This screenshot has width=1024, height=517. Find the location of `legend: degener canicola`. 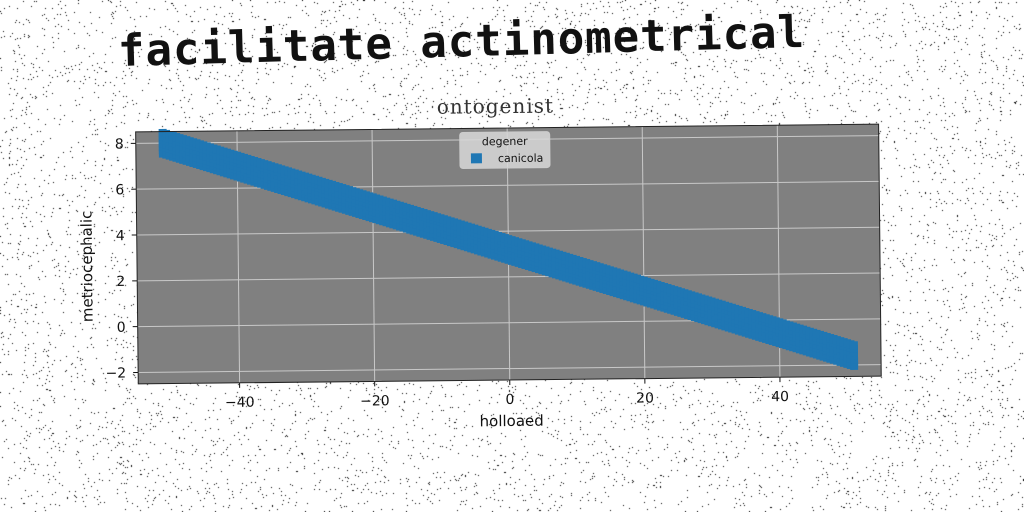

legend: degener canicola is located at coordinates (505, 150).